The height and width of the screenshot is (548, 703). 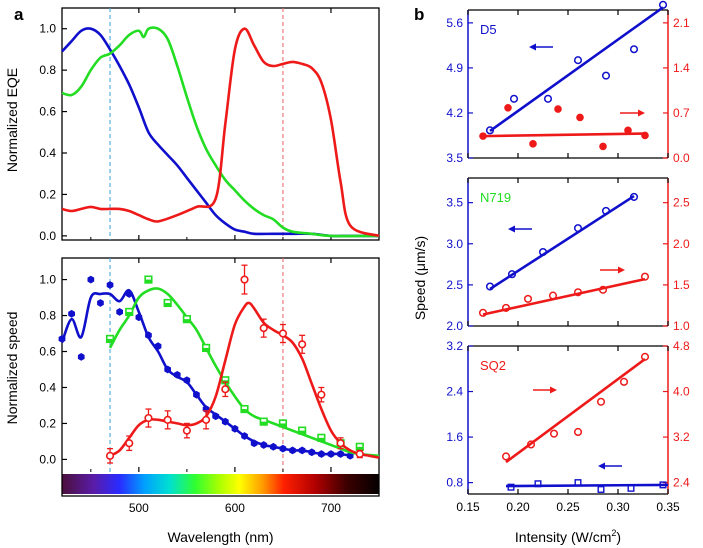 I want to click on spectrum-bar, so click(x=220, y=484).